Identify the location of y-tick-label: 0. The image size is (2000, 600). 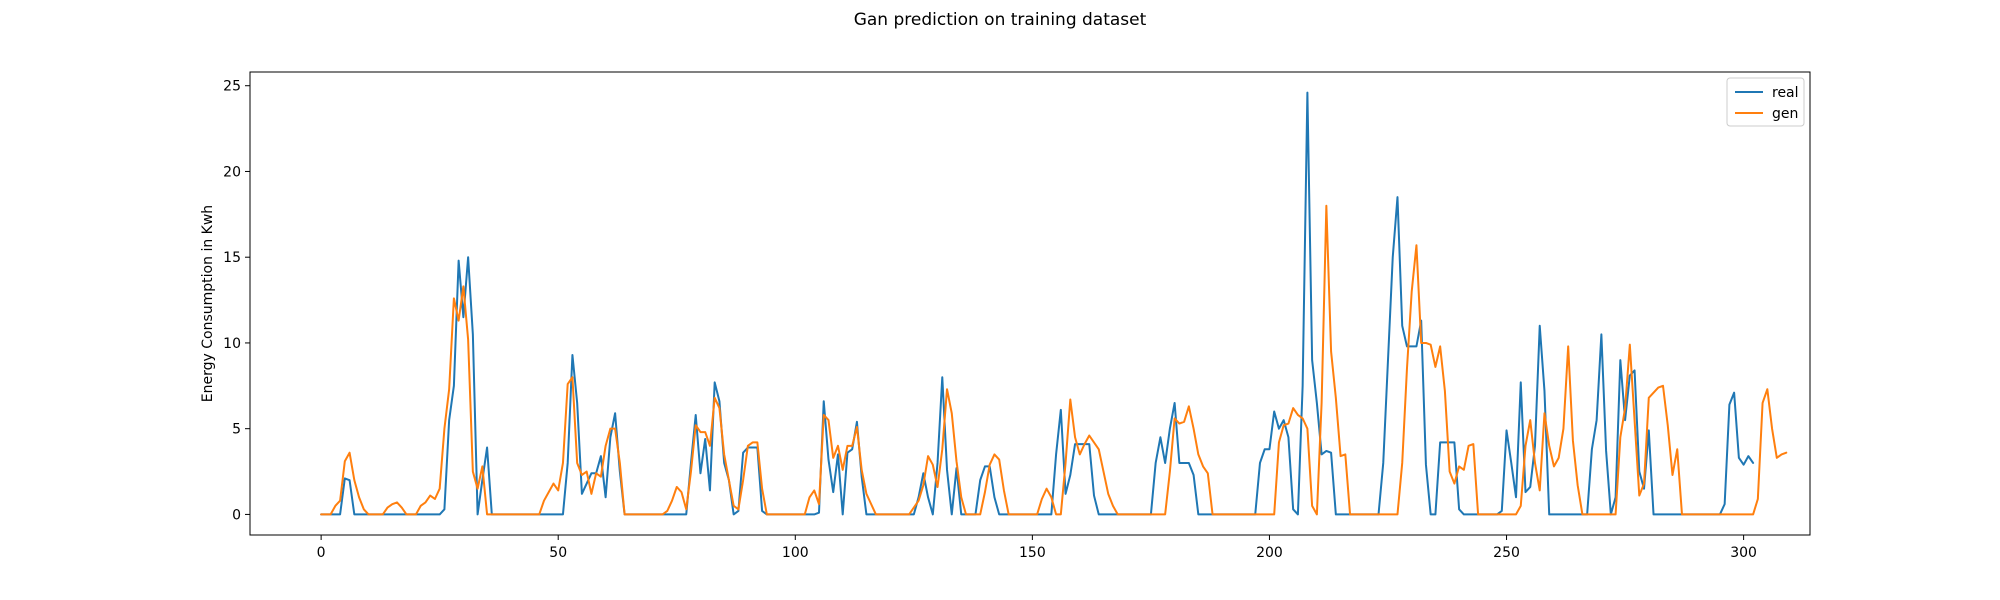
(236, 515).